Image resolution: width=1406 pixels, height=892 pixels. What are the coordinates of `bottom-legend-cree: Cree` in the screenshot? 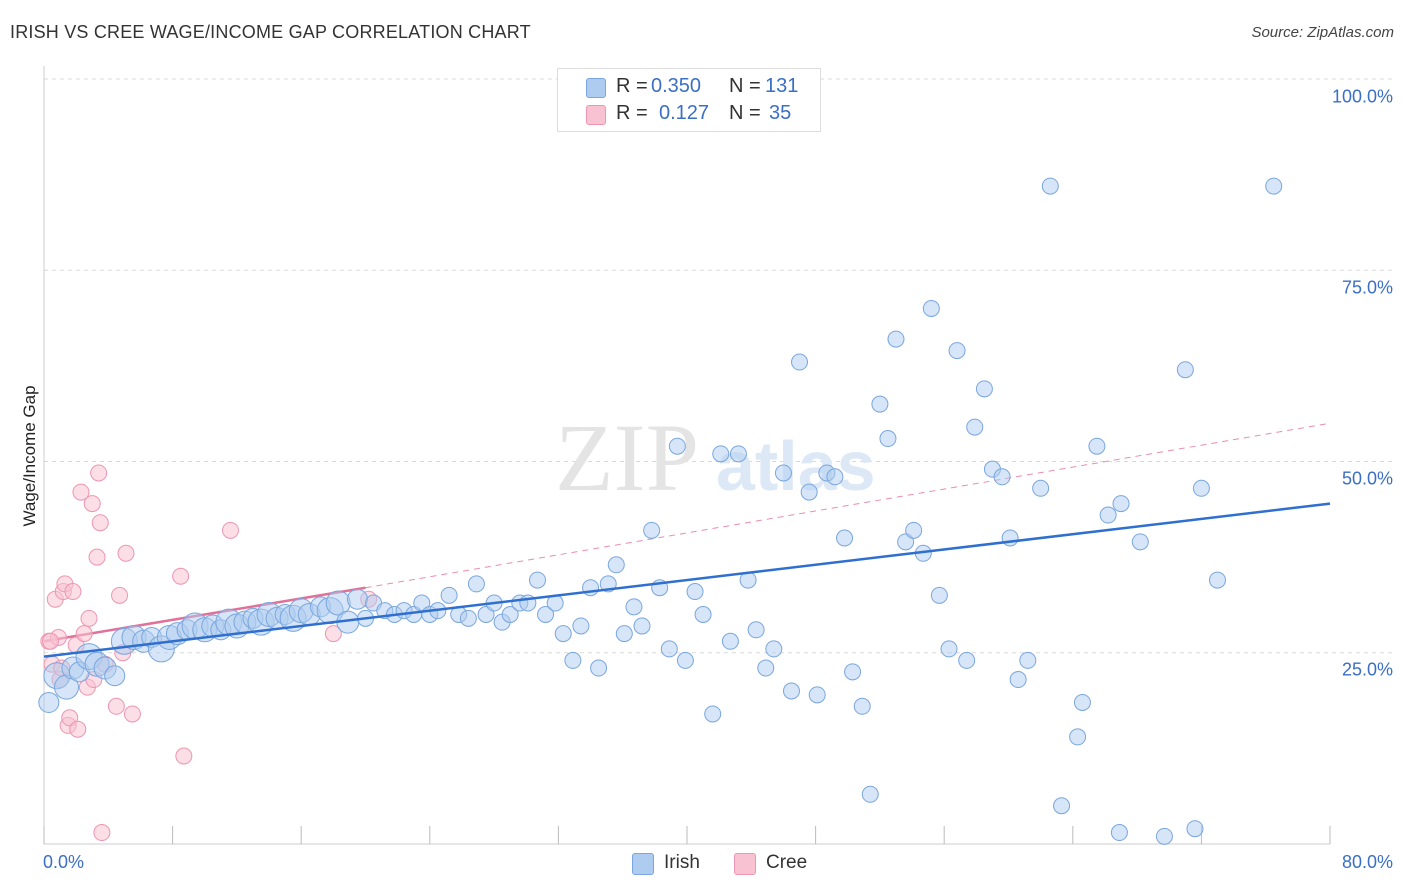 It's located at (779, 864).